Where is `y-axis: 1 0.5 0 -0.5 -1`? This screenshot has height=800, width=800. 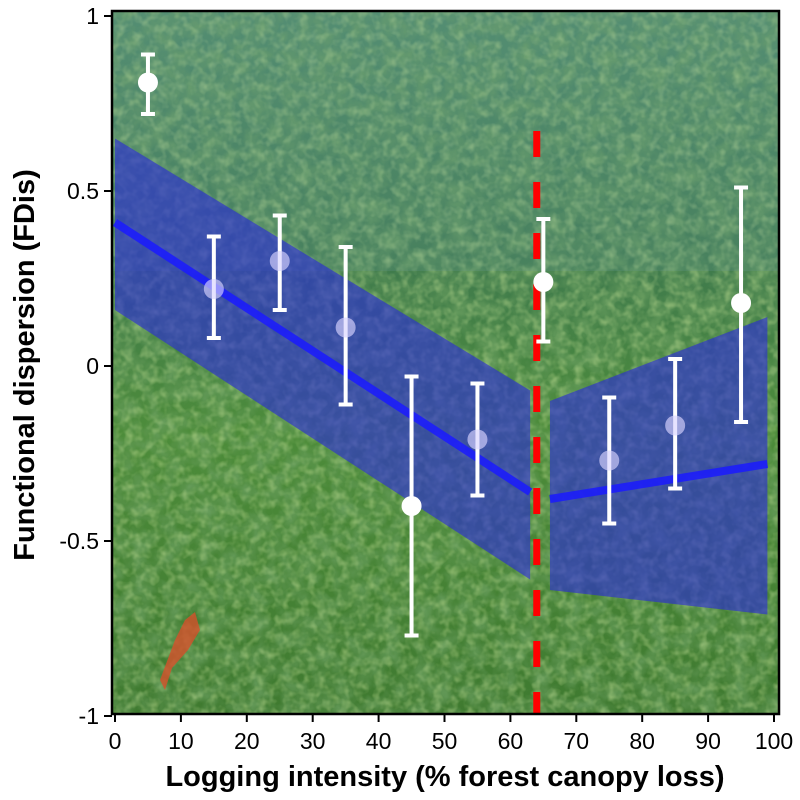 y-axis: 1 0.5 0 -0.5 -1 is located at coordinates (85, 366).